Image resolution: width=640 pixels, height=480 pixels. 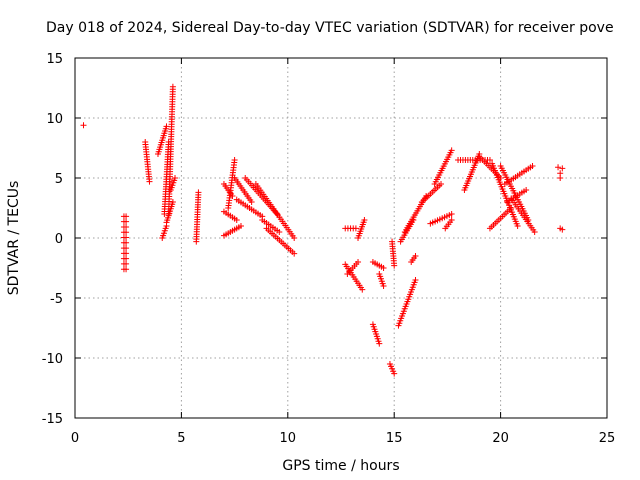 I want to click on x-tick-label: 10, so click(x=288, y=438).